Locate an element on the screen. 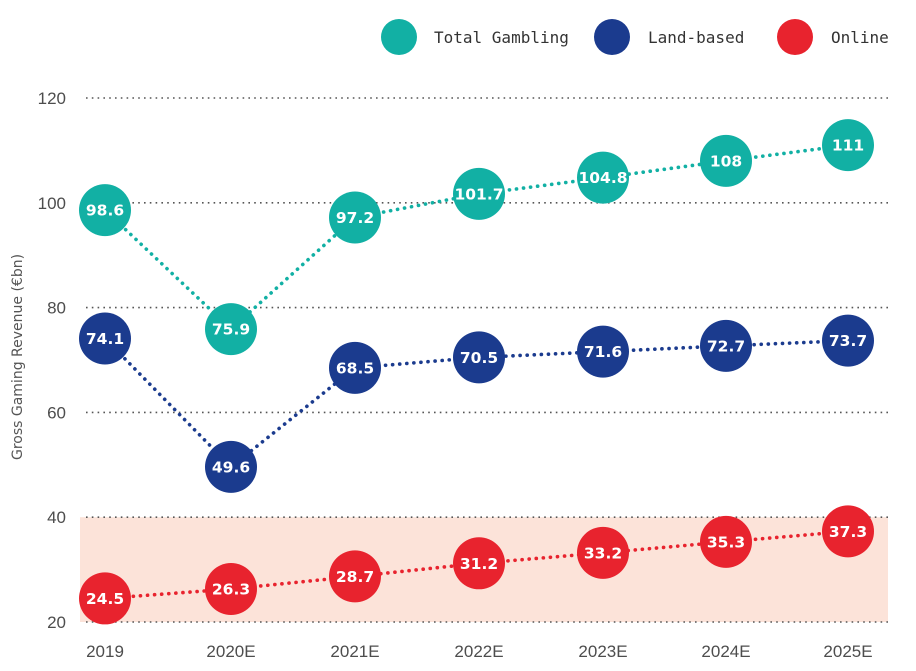  data-label: 35.3 is located at coordinates (726, 542).